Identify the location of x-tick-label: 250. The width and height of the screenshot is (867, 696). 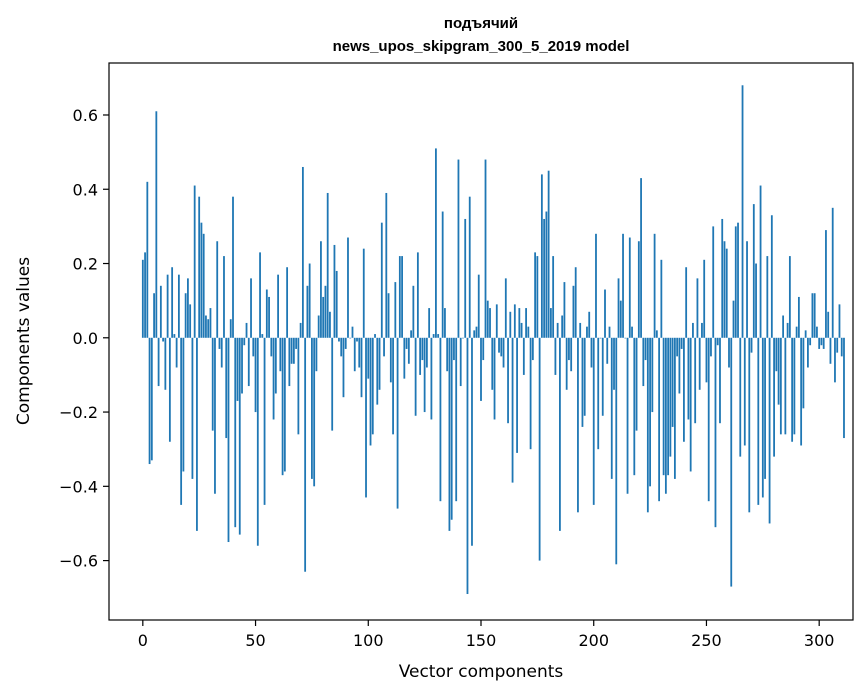
(706, 640).